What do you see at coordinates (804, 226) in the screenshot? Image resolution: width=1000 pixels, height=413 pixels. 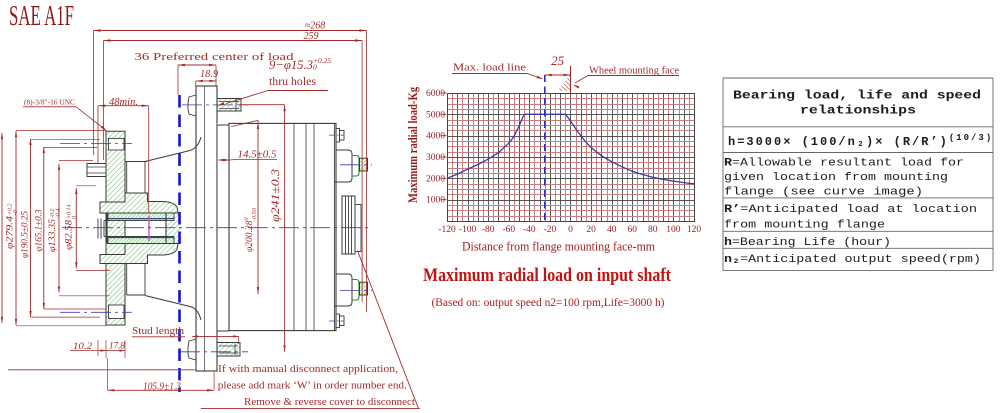 I see `svg-text: from mounting flange` at bounding box center [804, 226].